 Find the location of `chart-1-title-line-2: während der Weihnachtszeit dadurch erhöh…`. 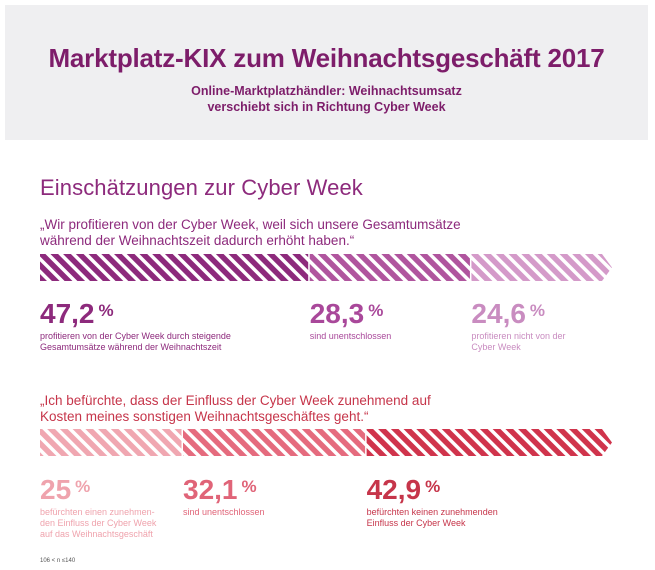

chart-1-title-line-2: während der Weihnachtszeit dadurch erhöh… is located at coordinates (197, 240).